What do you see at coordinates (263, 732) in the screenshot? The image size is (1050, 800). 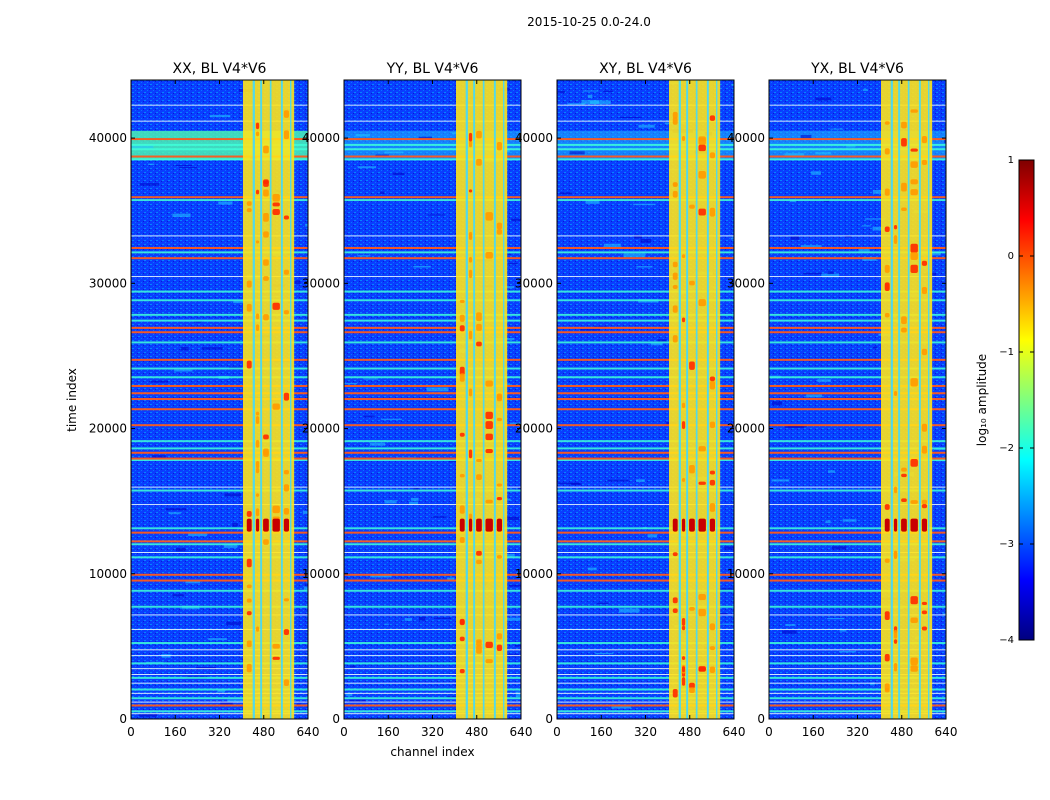 I see `x-tick-label: 480` at bounding box center [263, 732].